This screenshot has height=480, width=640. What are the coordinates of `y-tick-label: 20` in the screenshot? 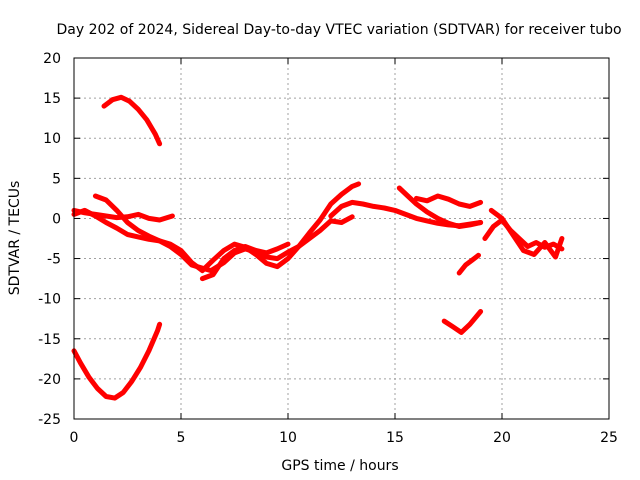 It's located at (52, 59).